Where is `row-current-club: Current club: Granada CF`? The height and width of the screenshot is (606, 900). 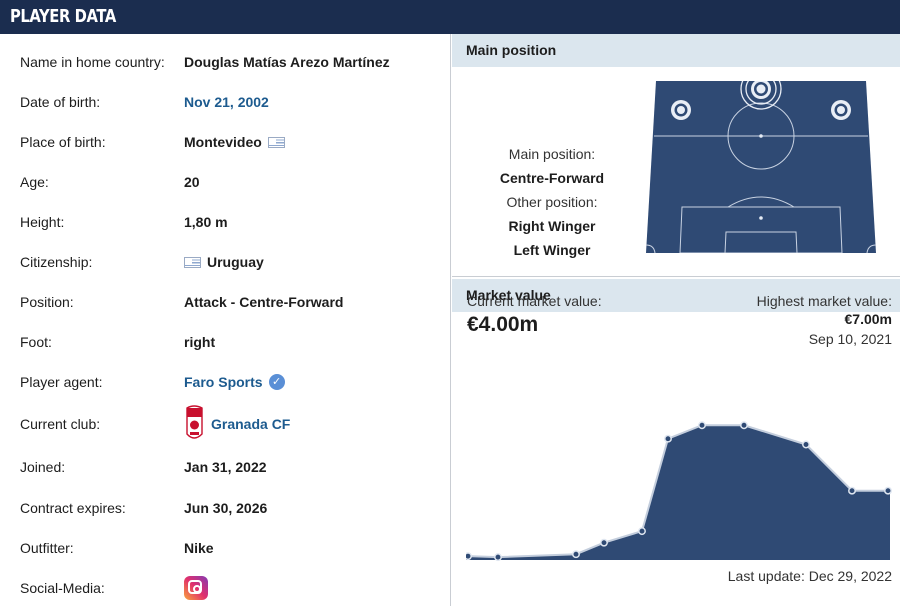 row-current-club: Current club: Granada CF is located at coordinates (225, 424).